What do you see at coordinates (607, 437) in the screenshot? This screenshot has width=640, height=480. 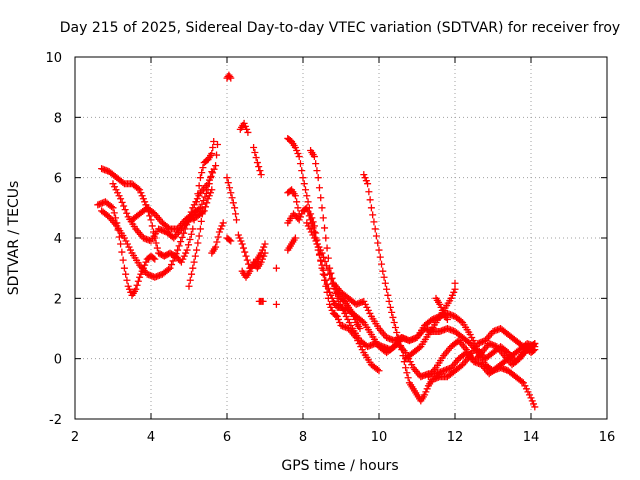 I see `x-tick-label: 16` at bounding box center [607, 437].